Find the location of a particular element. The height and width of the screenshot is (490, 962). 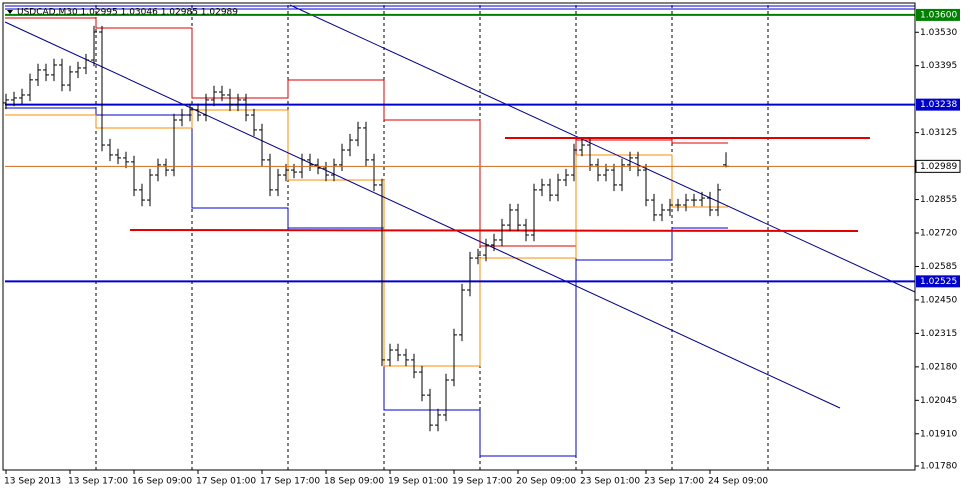

x-tick-label: 16 Sep 09:00 is located at coordinates (162, 482).